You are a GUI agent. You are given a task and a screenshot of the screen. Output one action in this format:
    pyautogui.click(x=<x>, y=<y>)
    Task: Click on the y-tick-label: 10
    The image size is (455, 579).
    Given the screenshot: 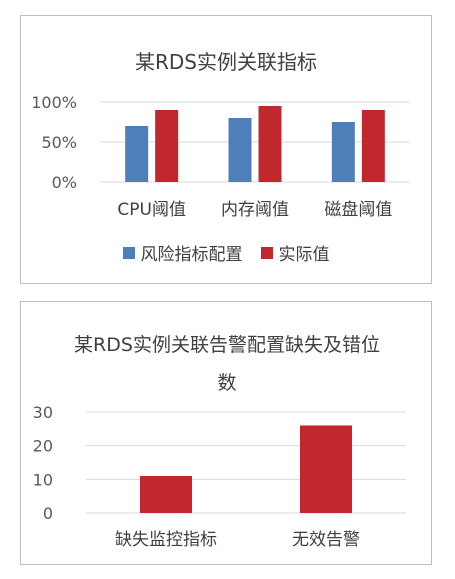 What is the action you would take?
    pyautogui.click(x=43, y=479)
    